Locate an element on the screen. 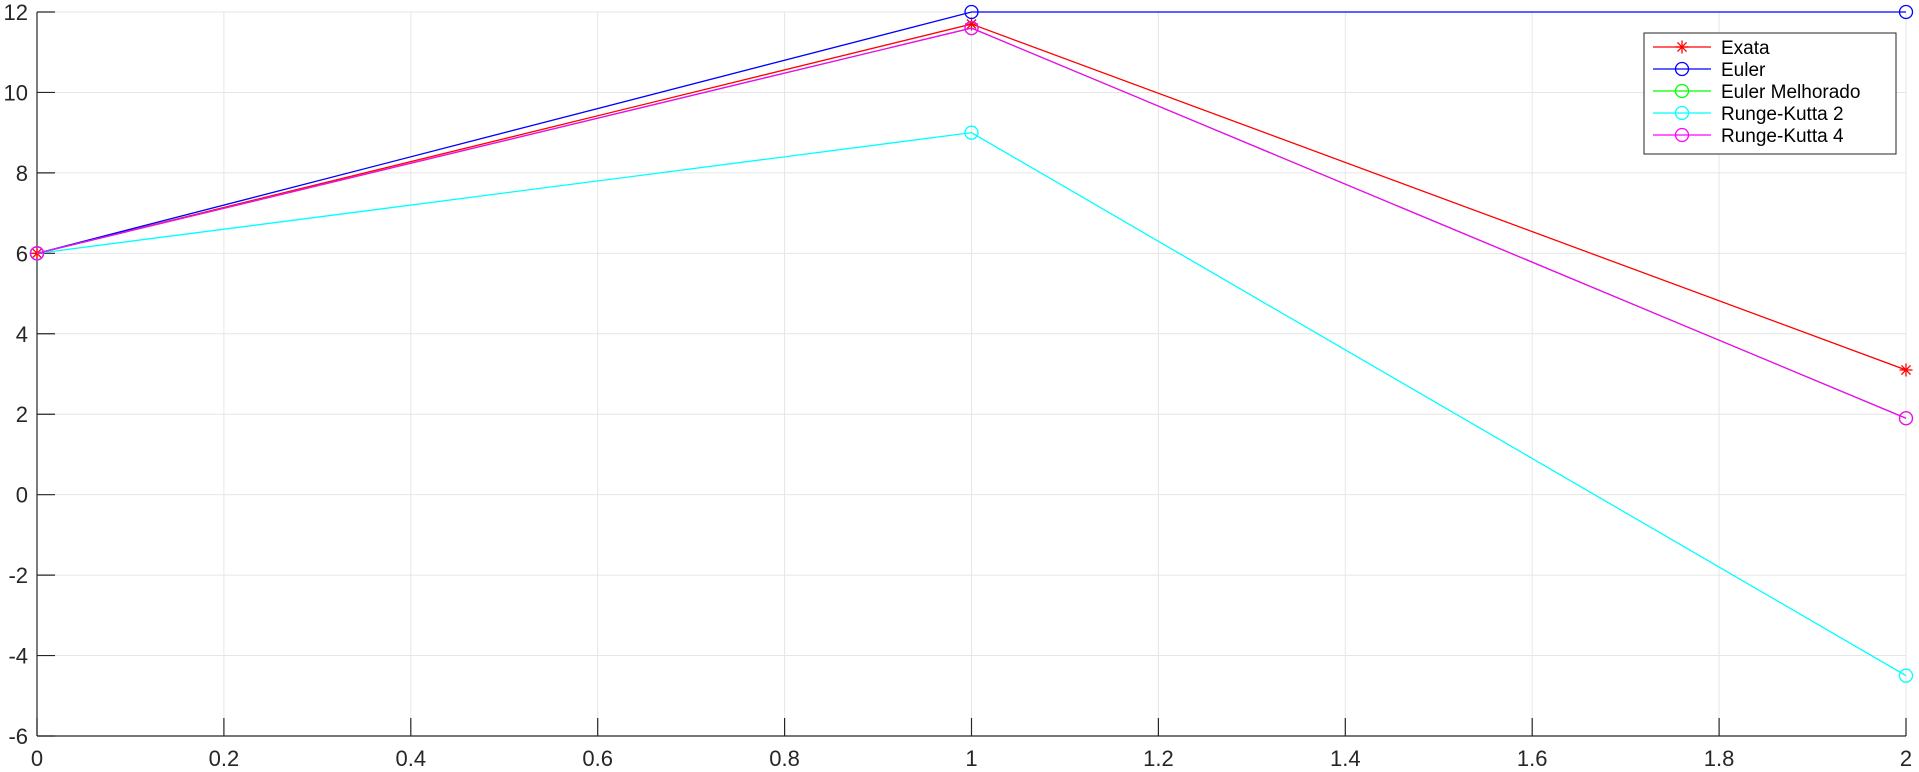 The height and width of the screenshot is (772, 1919). x-tick-label: 0.2 is located at coordinates (224, 758).